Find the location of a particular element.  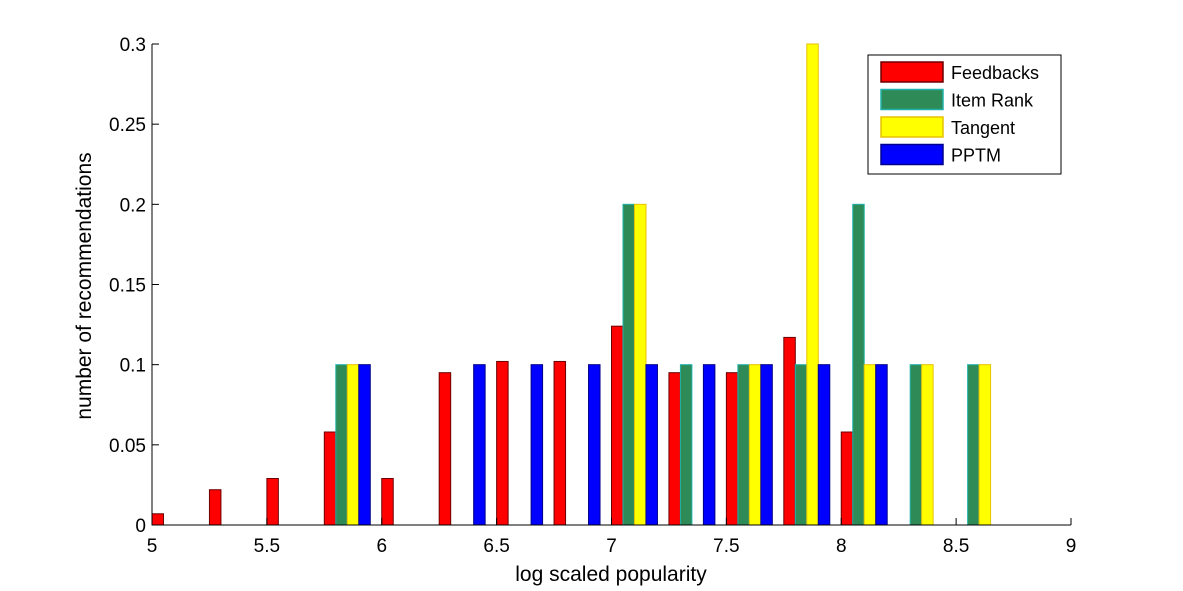

legend-label: PPTM is located at coordinates (976, 156).